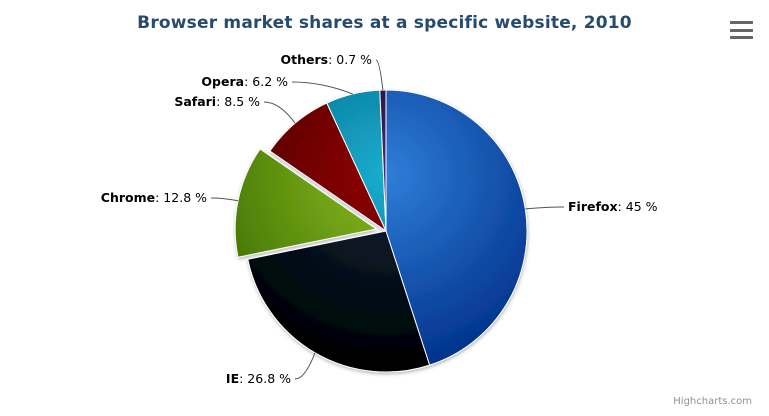 Image resolution: width=769 pixels, height=416 pixels. Describe the element at coordinates (545, 208) in the screenshot. I see `label-connector-firefox` at that location.